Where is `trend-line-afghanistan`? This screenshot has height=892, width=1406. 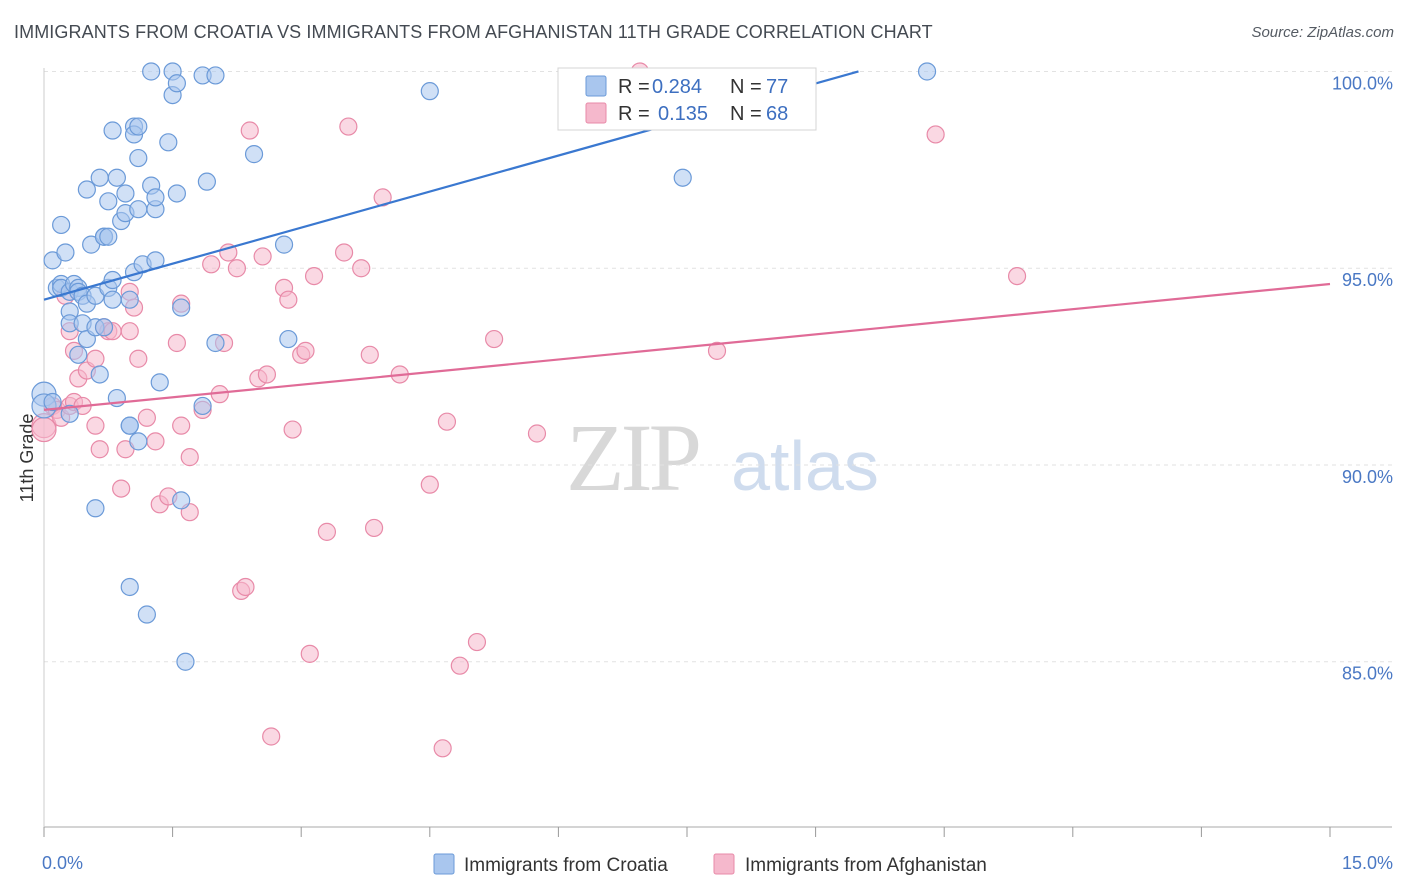
trend-line-afghanistan is located at coordinates (687, 346).